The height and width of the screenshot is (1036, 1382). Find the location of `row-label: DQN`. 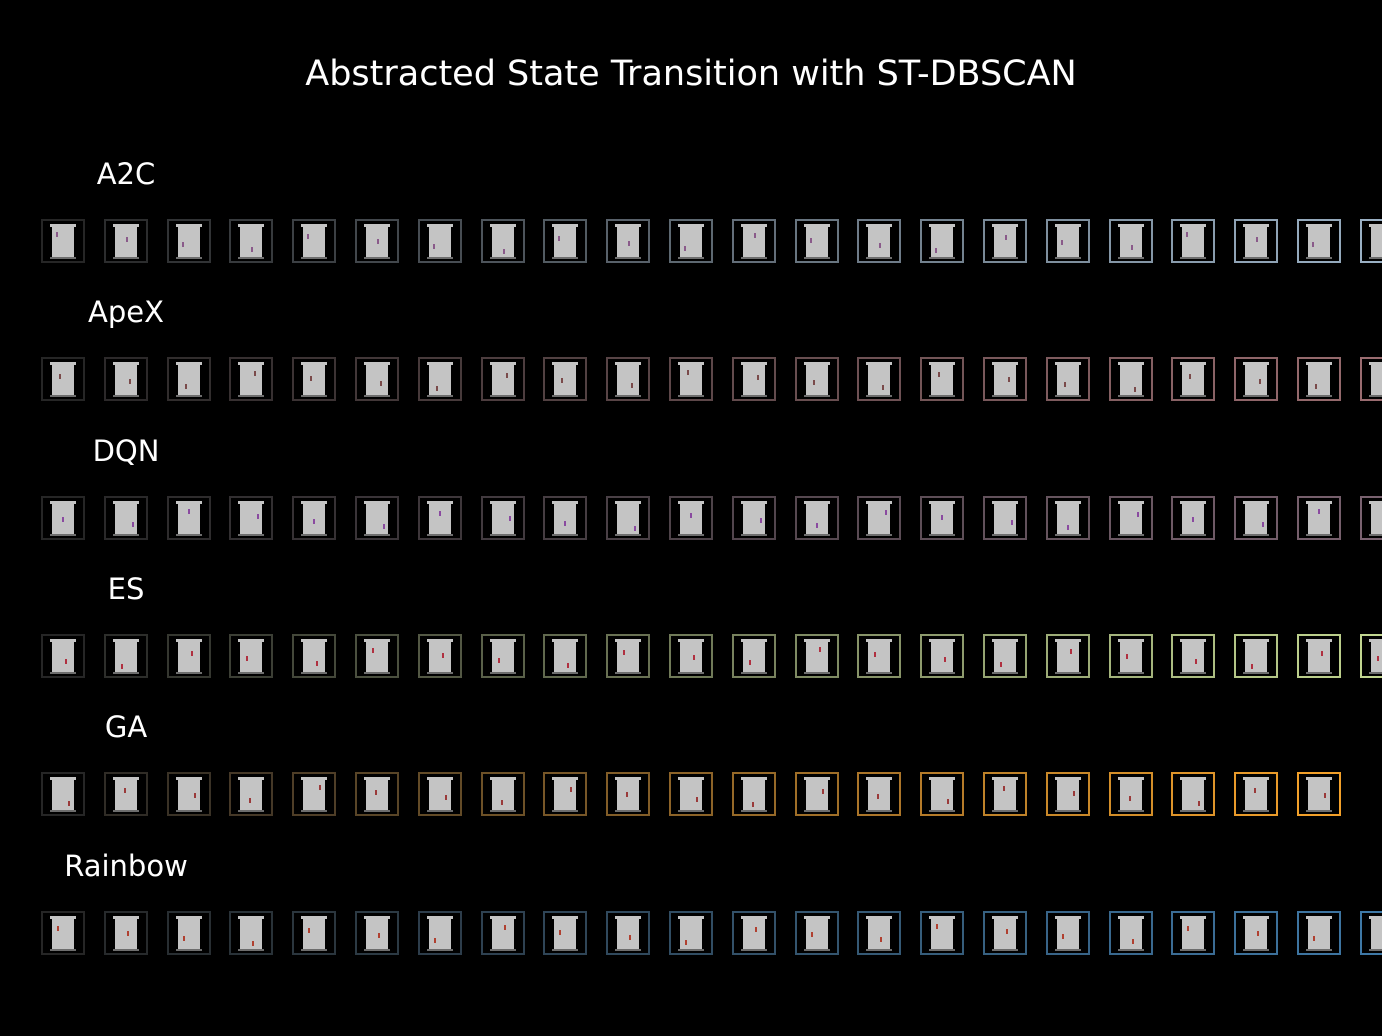

row-label: DQN is located at coordinates (126, 450).